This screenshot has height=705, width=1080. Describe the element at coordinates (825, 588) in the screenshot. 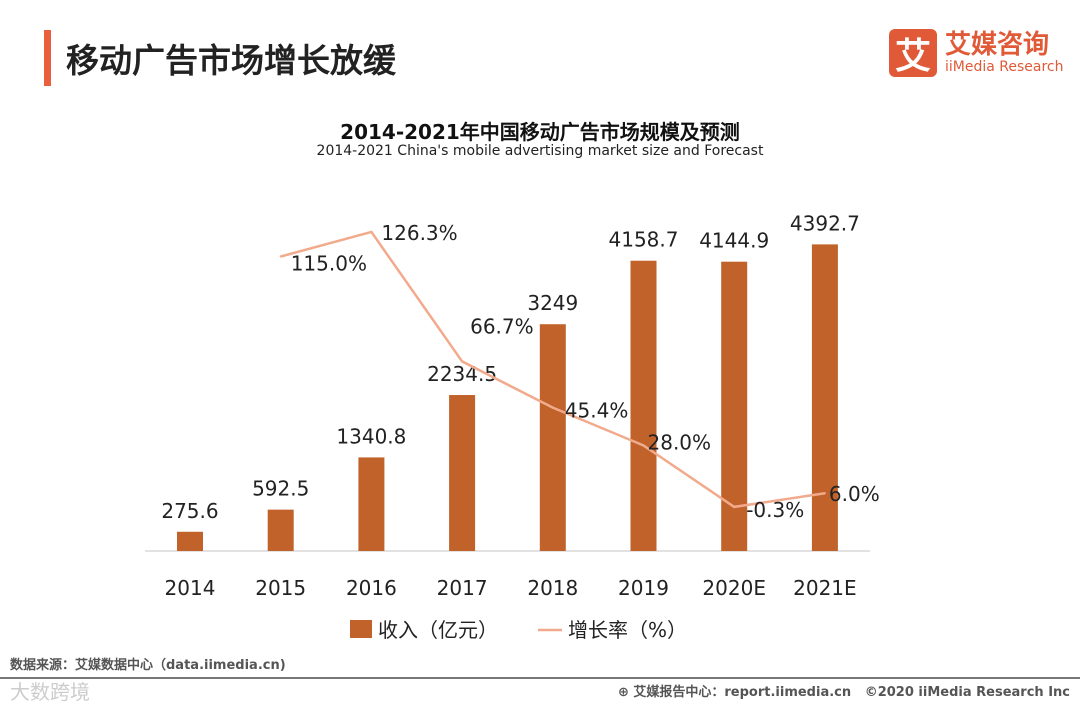

I see `x-tick-label: 2021E` at that location.